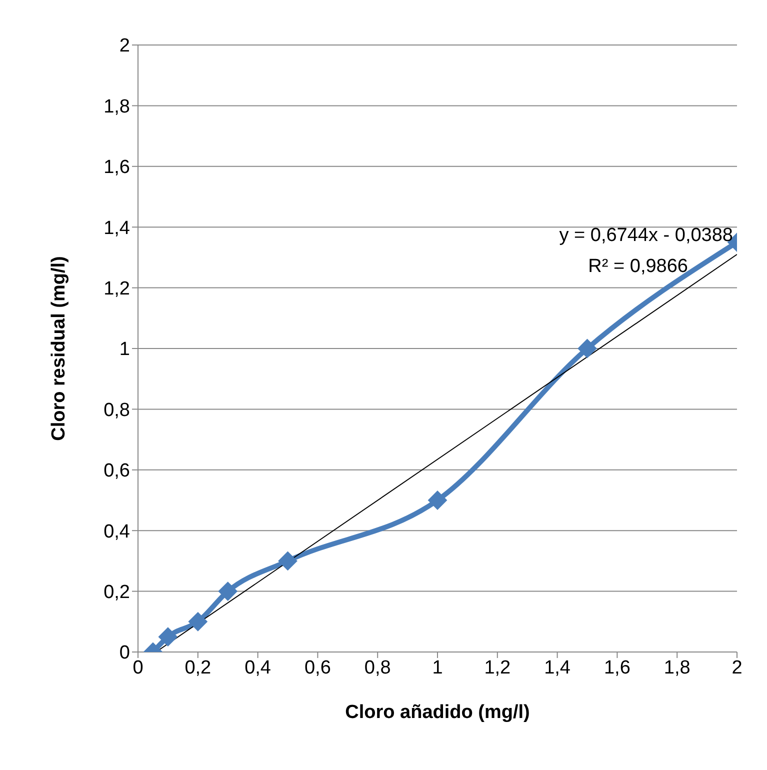 Image resolution: width=767 pixels, height=770 pixels. I want to click on x-tick-label: 1,6, so click(617, 667).